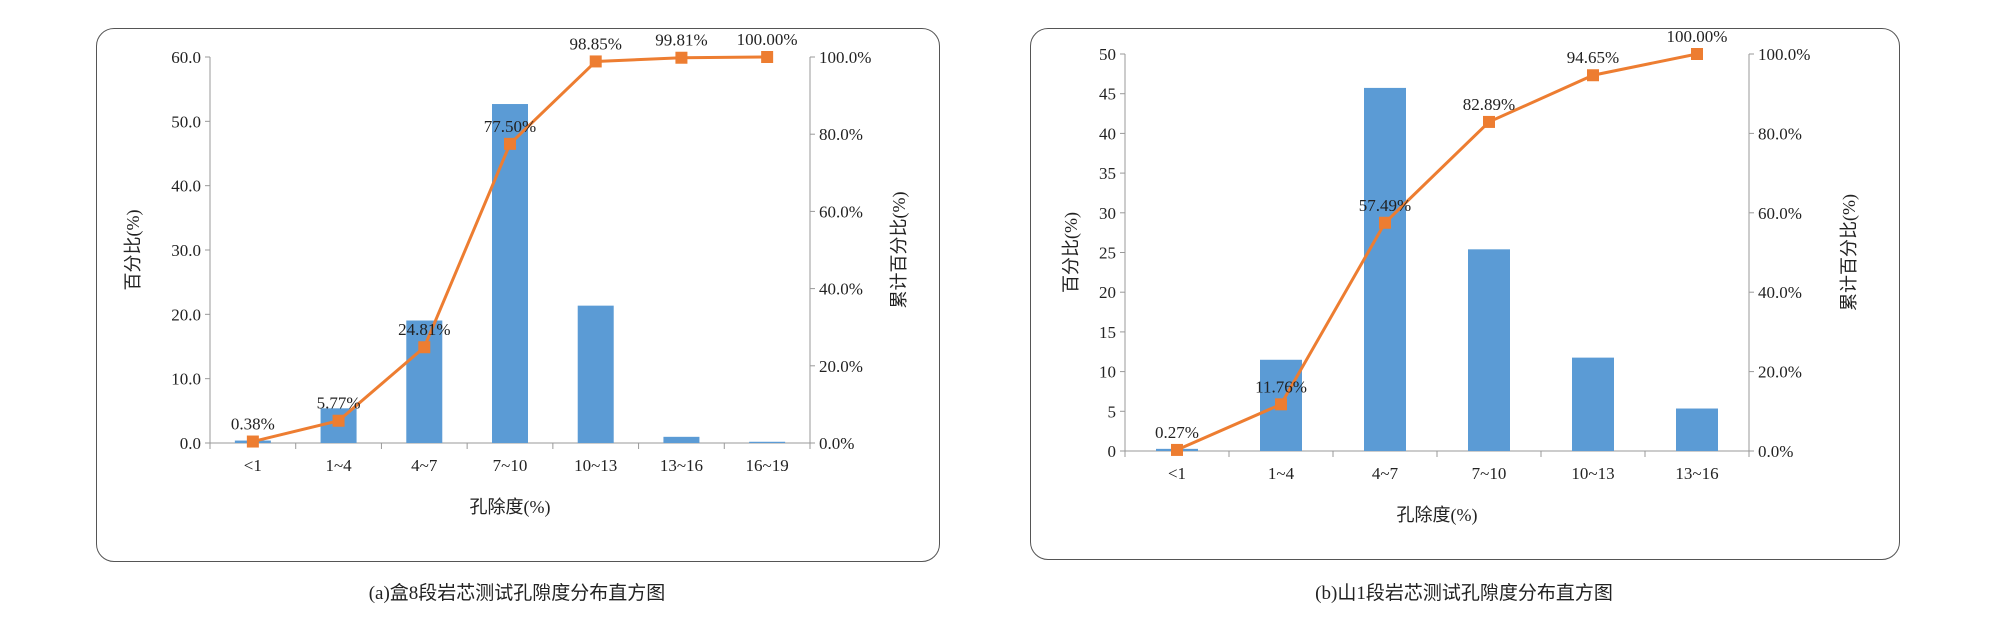 The height and width of the screenshot is (625, 1999). Describe the element at coordinates (1107, 173) in the screenshot. I see `y-tick-label: 35` at that location.